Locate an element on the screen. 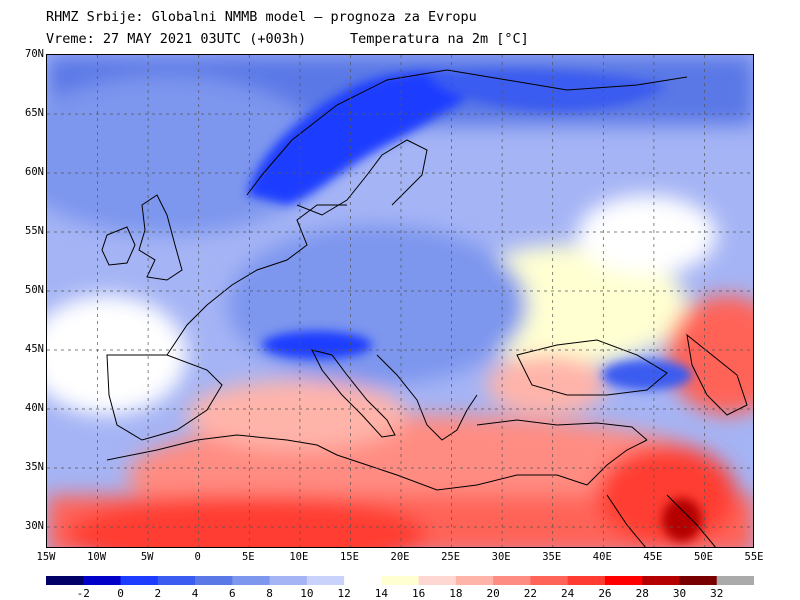 The image size is (800, 600). colorbar-label: 32 is located at coordinates (717, 593).